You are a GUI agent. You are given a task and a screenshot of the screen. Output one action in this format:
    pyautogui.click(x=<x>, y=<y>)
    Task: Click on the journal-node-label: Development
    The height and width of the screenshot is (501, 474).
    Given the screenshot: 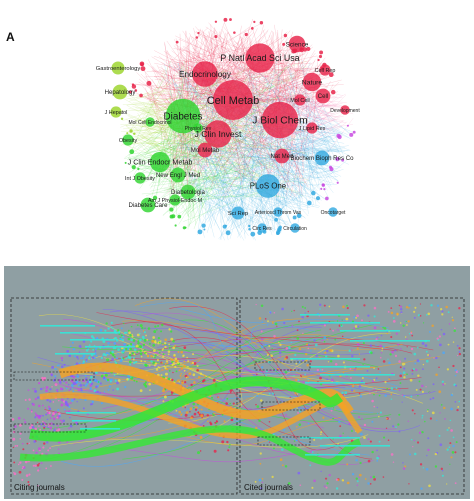 What is the action you would take?
    pyautogui.click(x=345, y=111)
    